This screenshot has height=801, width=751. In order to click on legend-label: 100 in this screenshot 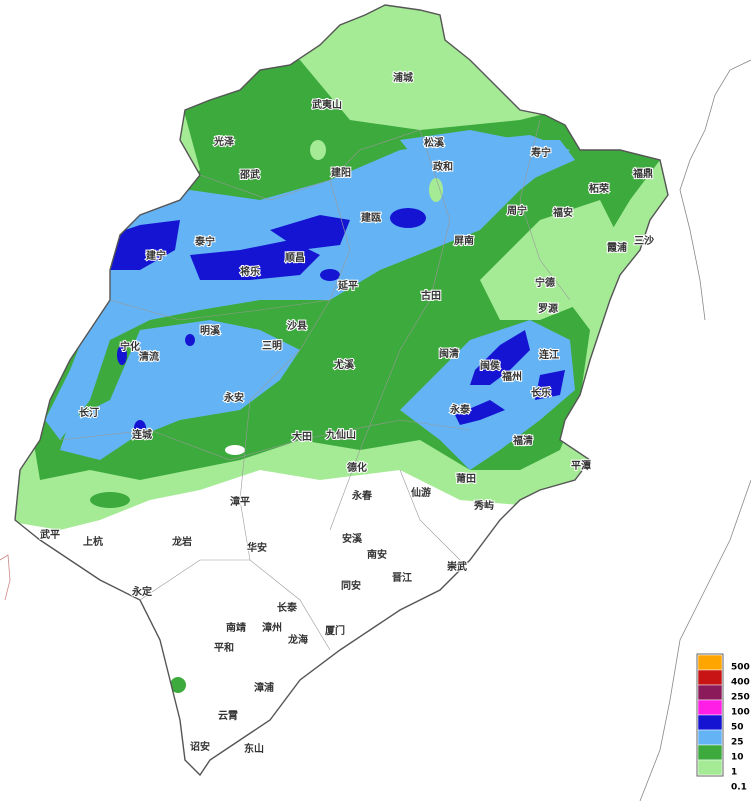, I will do `click(740, 713)`.